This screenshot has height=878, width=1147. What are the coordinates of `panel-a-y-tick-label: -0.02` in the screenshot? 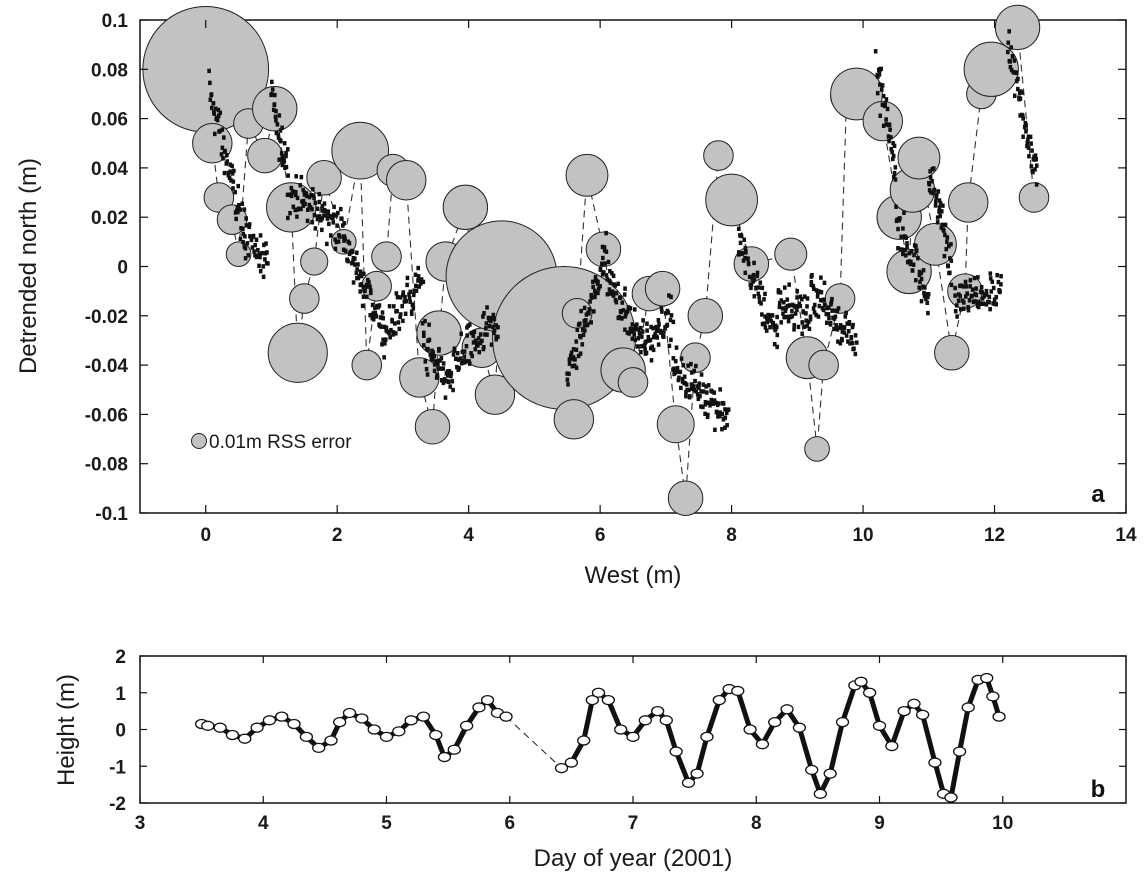 It's located at (106, 317).